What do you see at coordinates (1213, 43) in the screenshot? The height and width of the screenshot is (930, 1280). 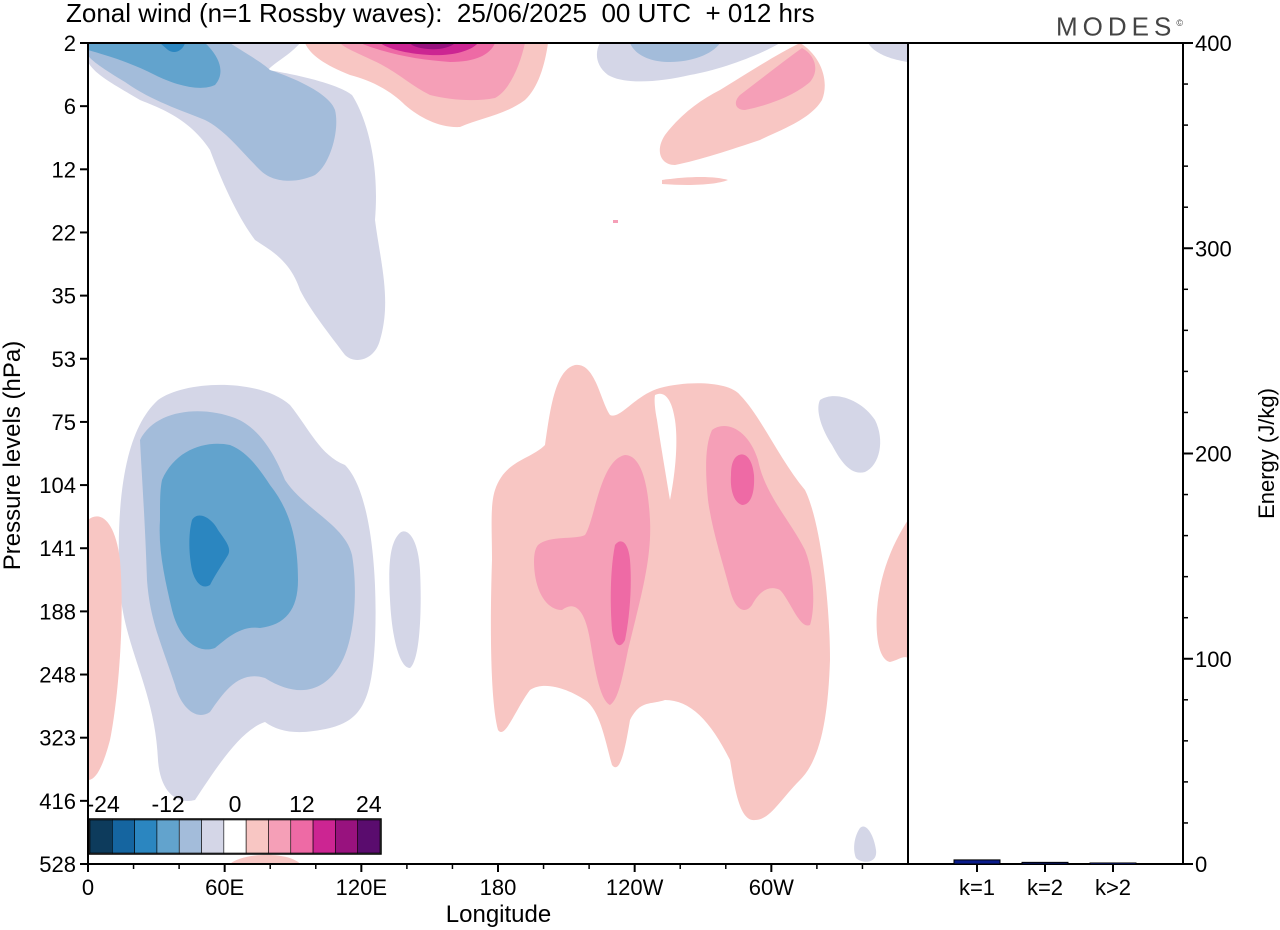 I see `energy-tick-label: 400` at bounding box center [1213, 43].